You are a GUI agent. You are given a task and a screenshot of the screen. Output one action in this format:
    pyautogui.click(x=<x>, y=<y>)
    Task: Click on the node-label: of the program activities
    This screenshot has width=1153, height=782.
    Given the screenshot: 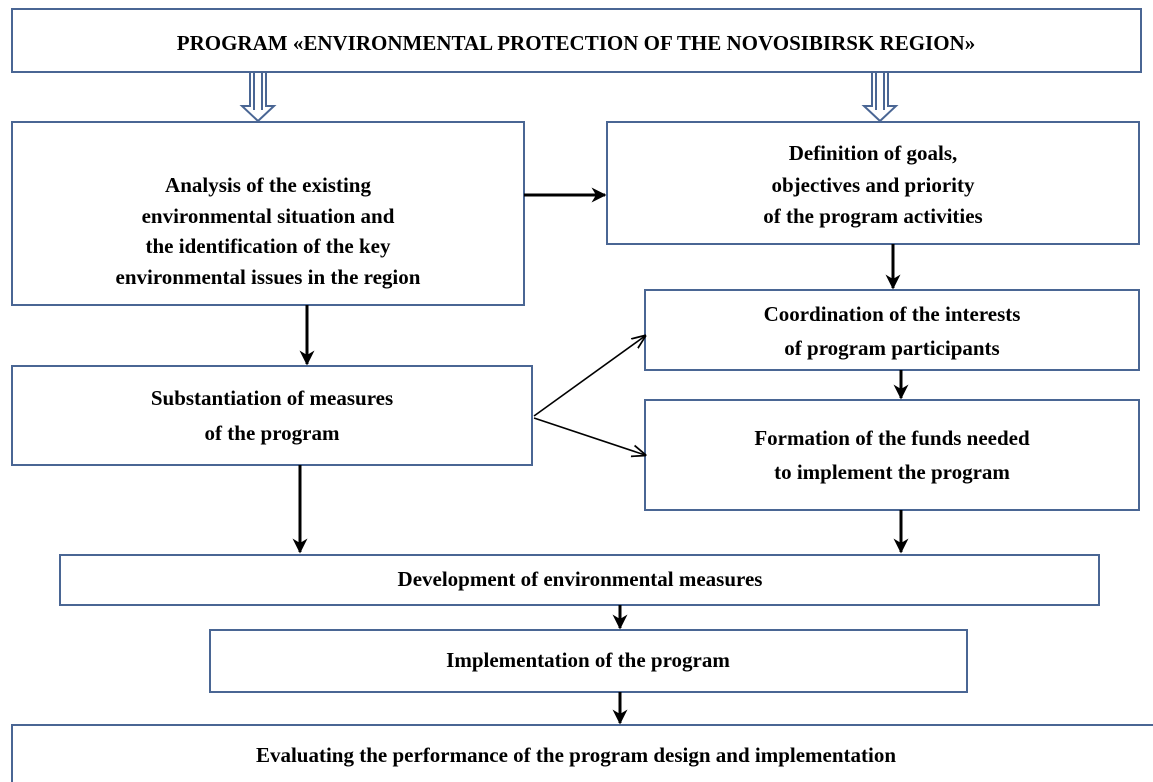 What is the action you would take?
    pyautogui.click(x=872, y=216)
    